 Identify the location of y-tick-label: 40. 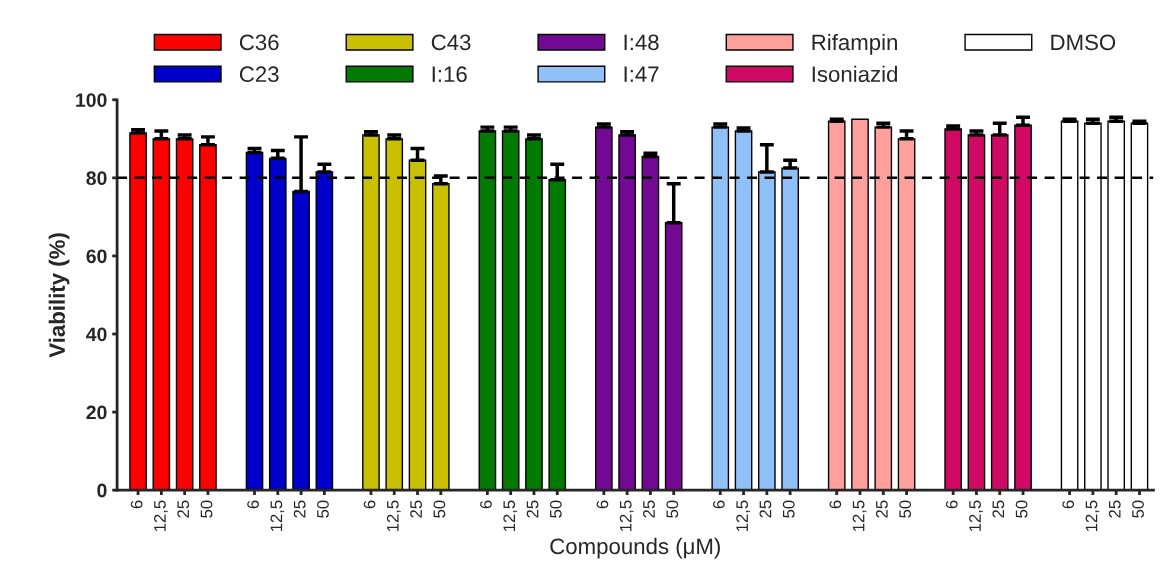
(96, 334).